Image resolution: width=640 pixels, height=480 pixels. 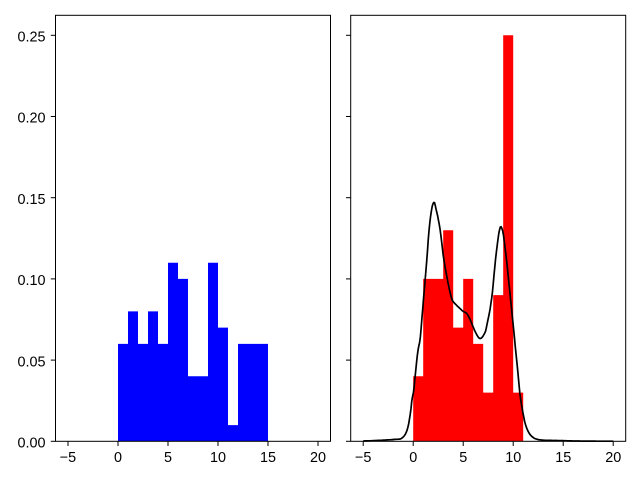 I want to click on svg-text: 0.15, so click(x=31, y=200).